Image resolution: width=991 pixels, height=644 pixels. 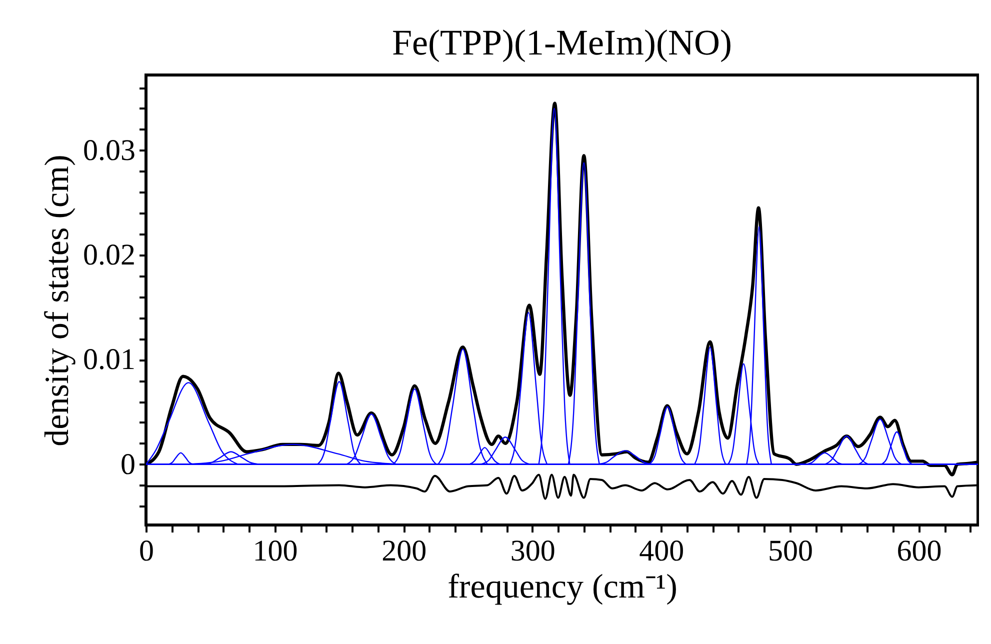 I want to click on x-tick-label: 600, so click(x=919, y=551).